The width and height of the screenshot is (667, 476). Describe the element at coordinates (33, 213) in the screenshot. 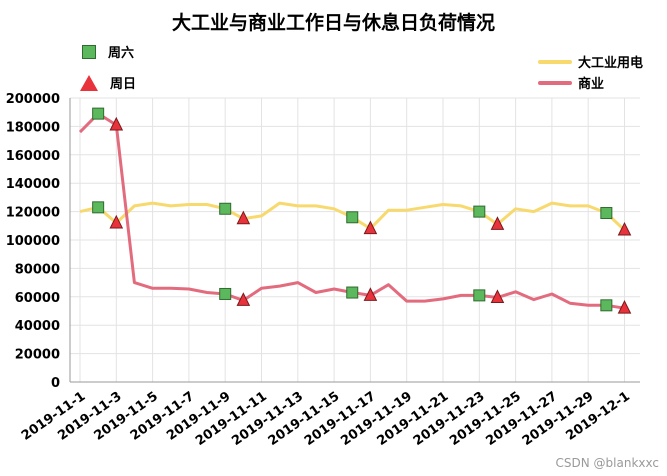

I see `y-tick-label: 120000` at that location.